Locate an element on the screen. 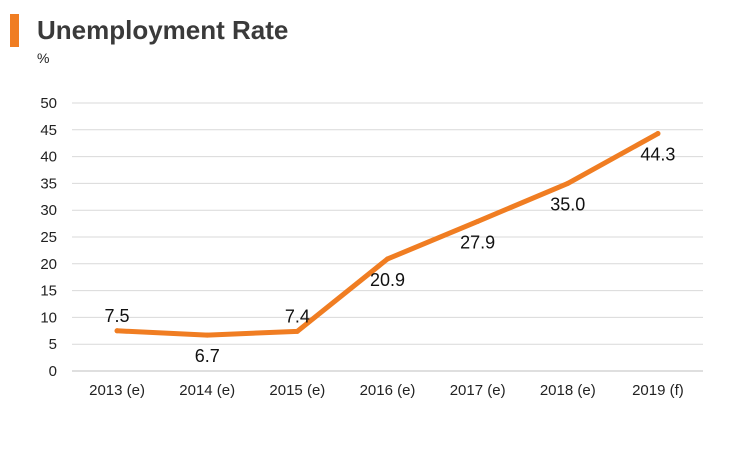 The width and height of the screenshot is (752, 450). y-tick-label: 50 is located at coordinates (48, 103).